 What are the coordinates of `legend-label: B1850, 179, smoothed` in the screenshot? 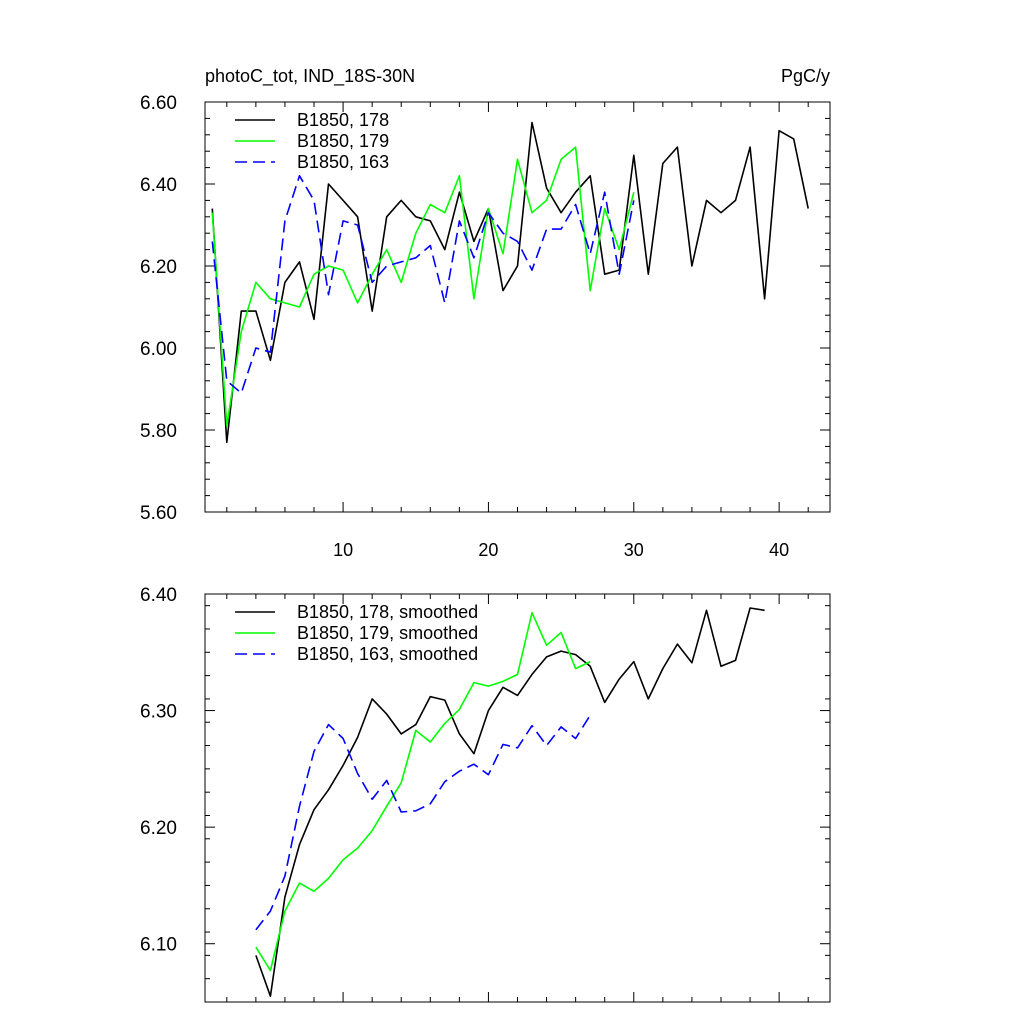 It's located at (387, 633).